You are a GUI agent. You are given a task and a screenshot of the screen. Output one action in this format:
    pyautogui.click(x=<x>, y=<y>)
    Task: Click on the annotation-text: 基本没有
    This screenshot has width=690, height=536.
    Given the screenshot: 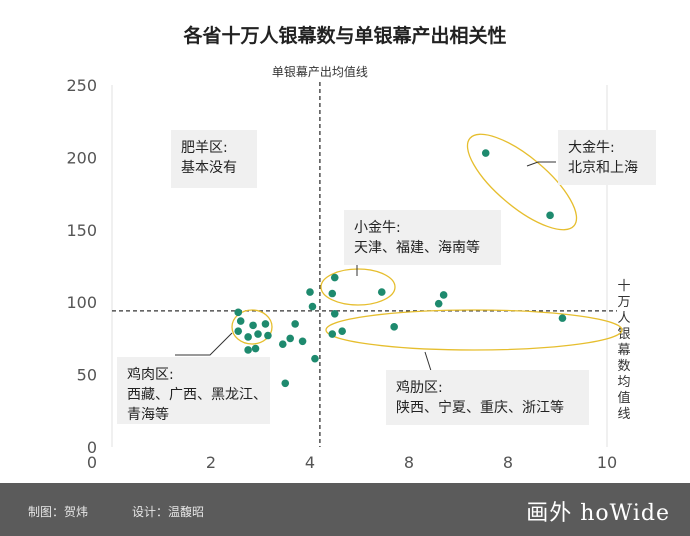 What is the action you would take?
    pyautogui.click(x=209, y=167)
    